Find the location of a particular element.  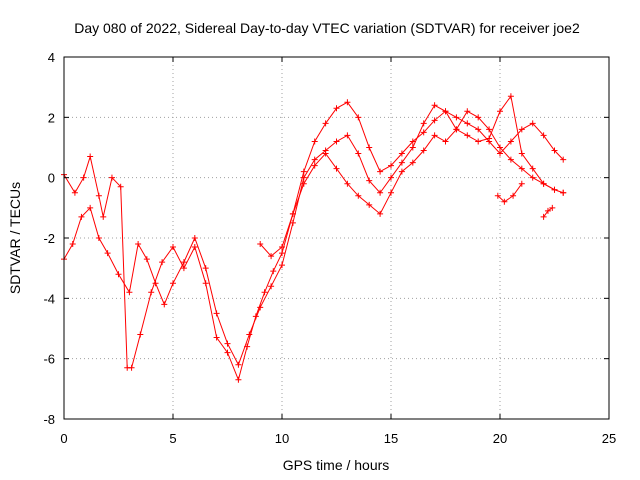

series-trace-e is located at coordinates (548, 212).